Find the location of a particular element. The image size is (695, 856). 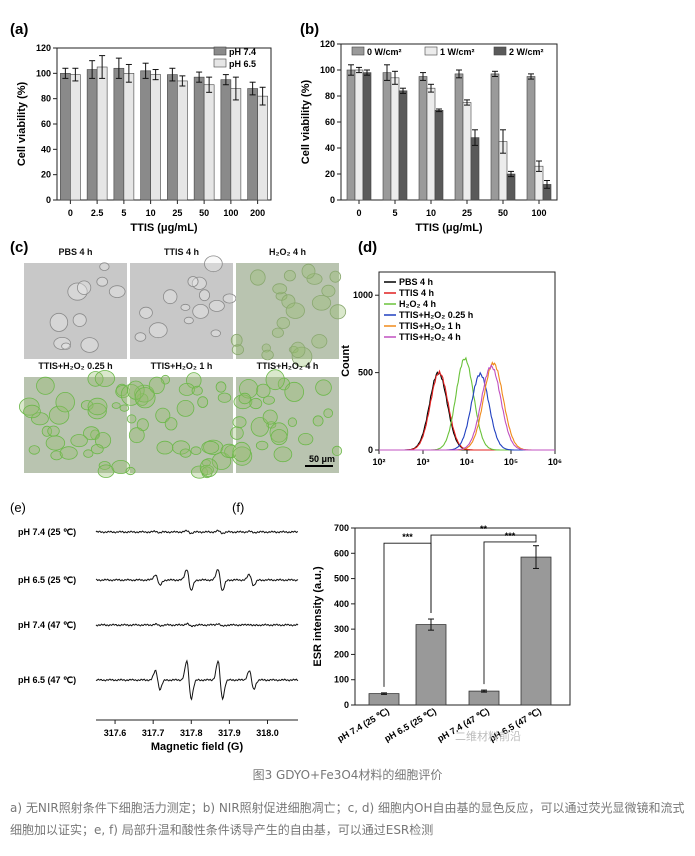

scale-bar is located at coordinates (319, 466).